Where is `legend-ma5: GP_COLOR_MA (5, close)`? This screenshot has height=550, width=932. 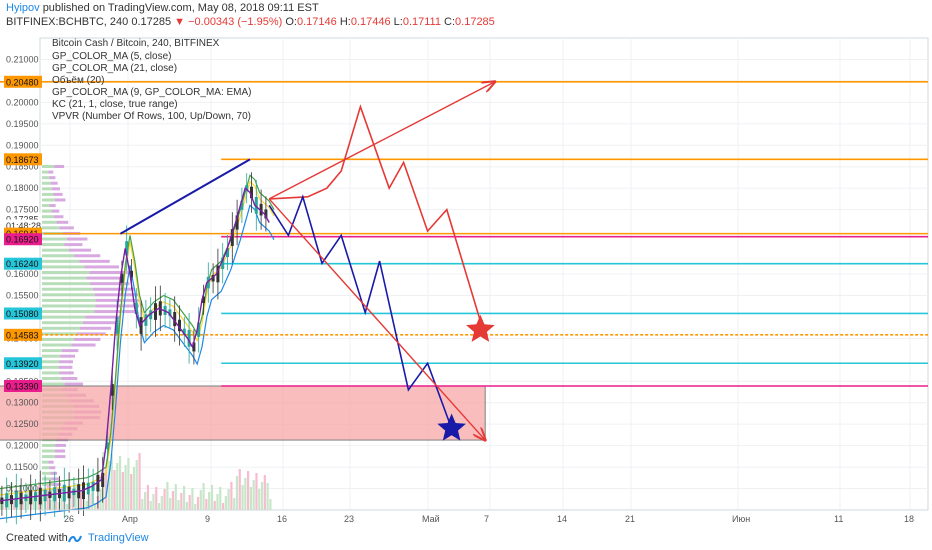
legend-ma5: GP_COLOR_MA (5, close) is located at coordinates (112, 56).